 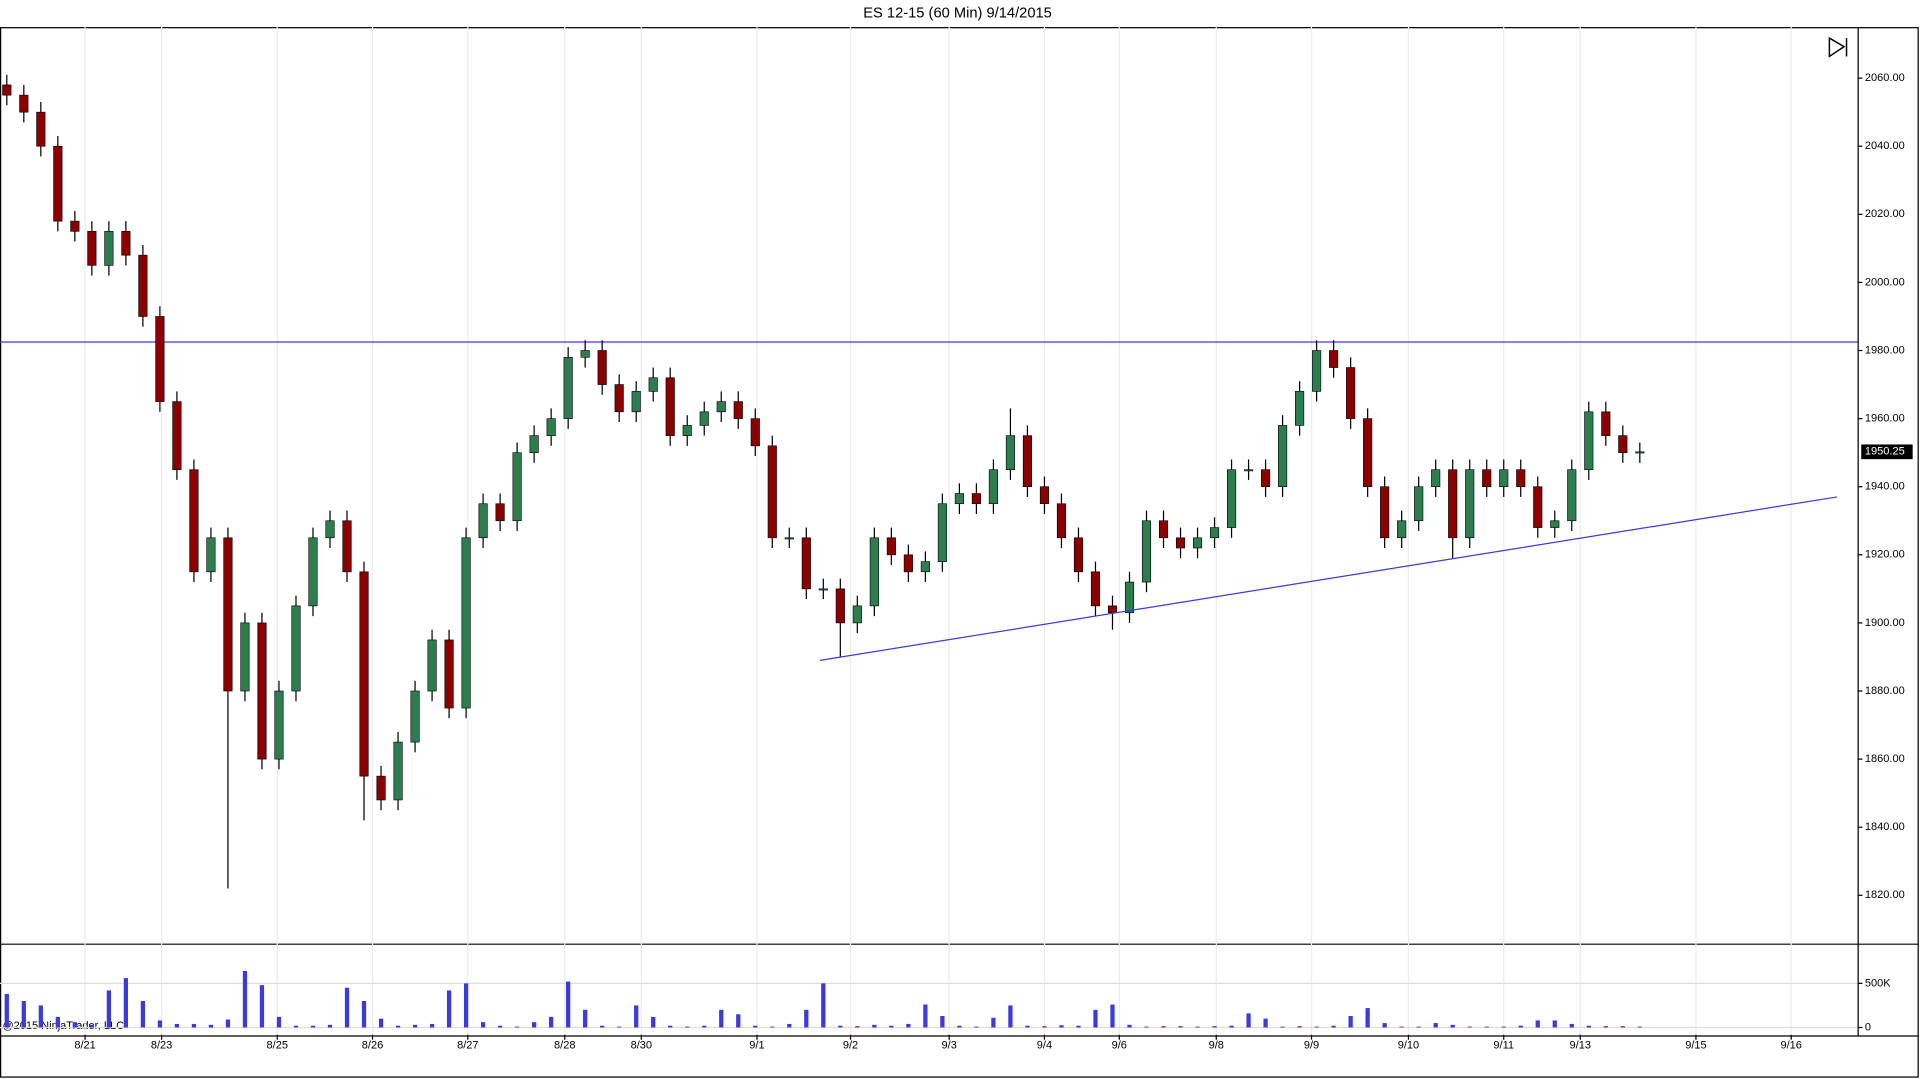 What do you see at coordinates (1838, 47) in the screenshot?
I see `play-icon` at bounding box center [1838, 47].